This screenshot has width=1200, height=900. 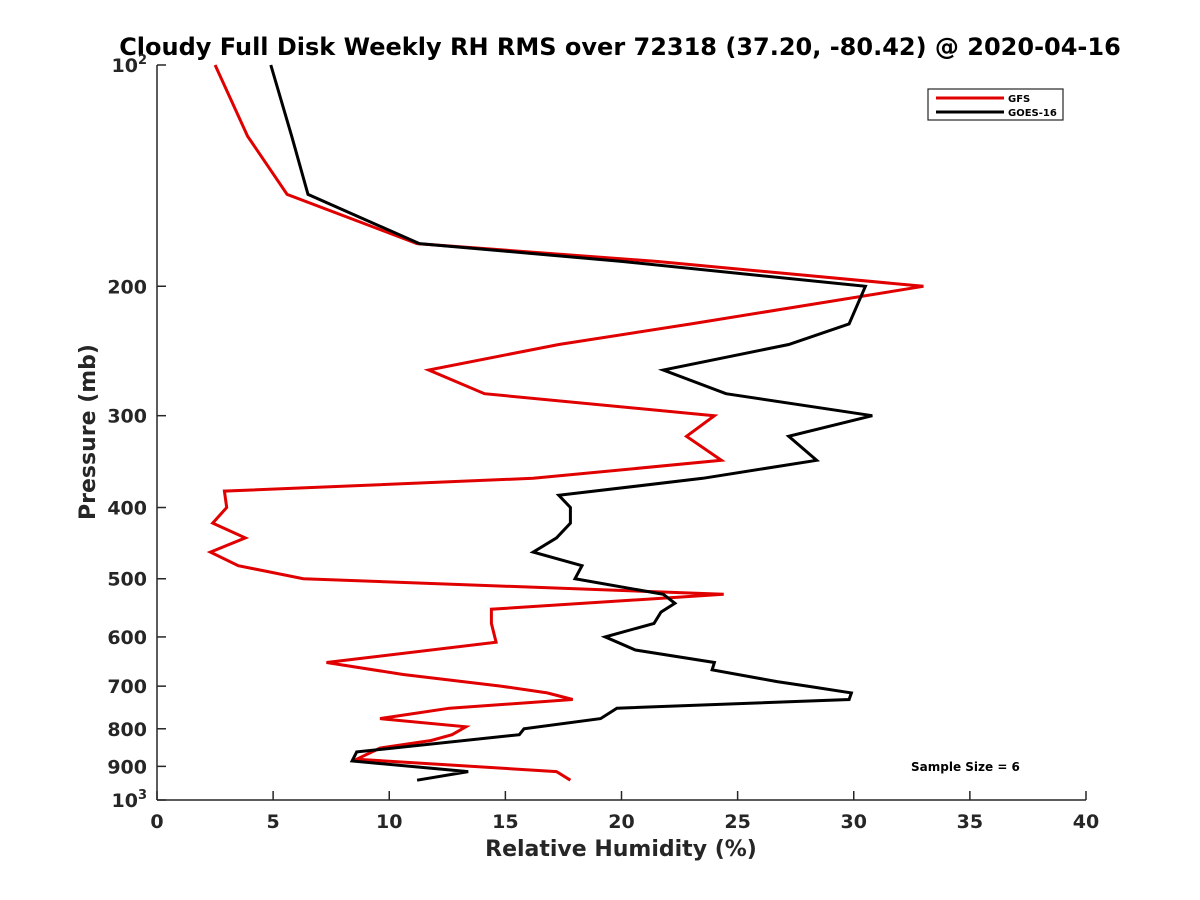 I want to click on y-tick-label: 500, so click(x=127, y=580).